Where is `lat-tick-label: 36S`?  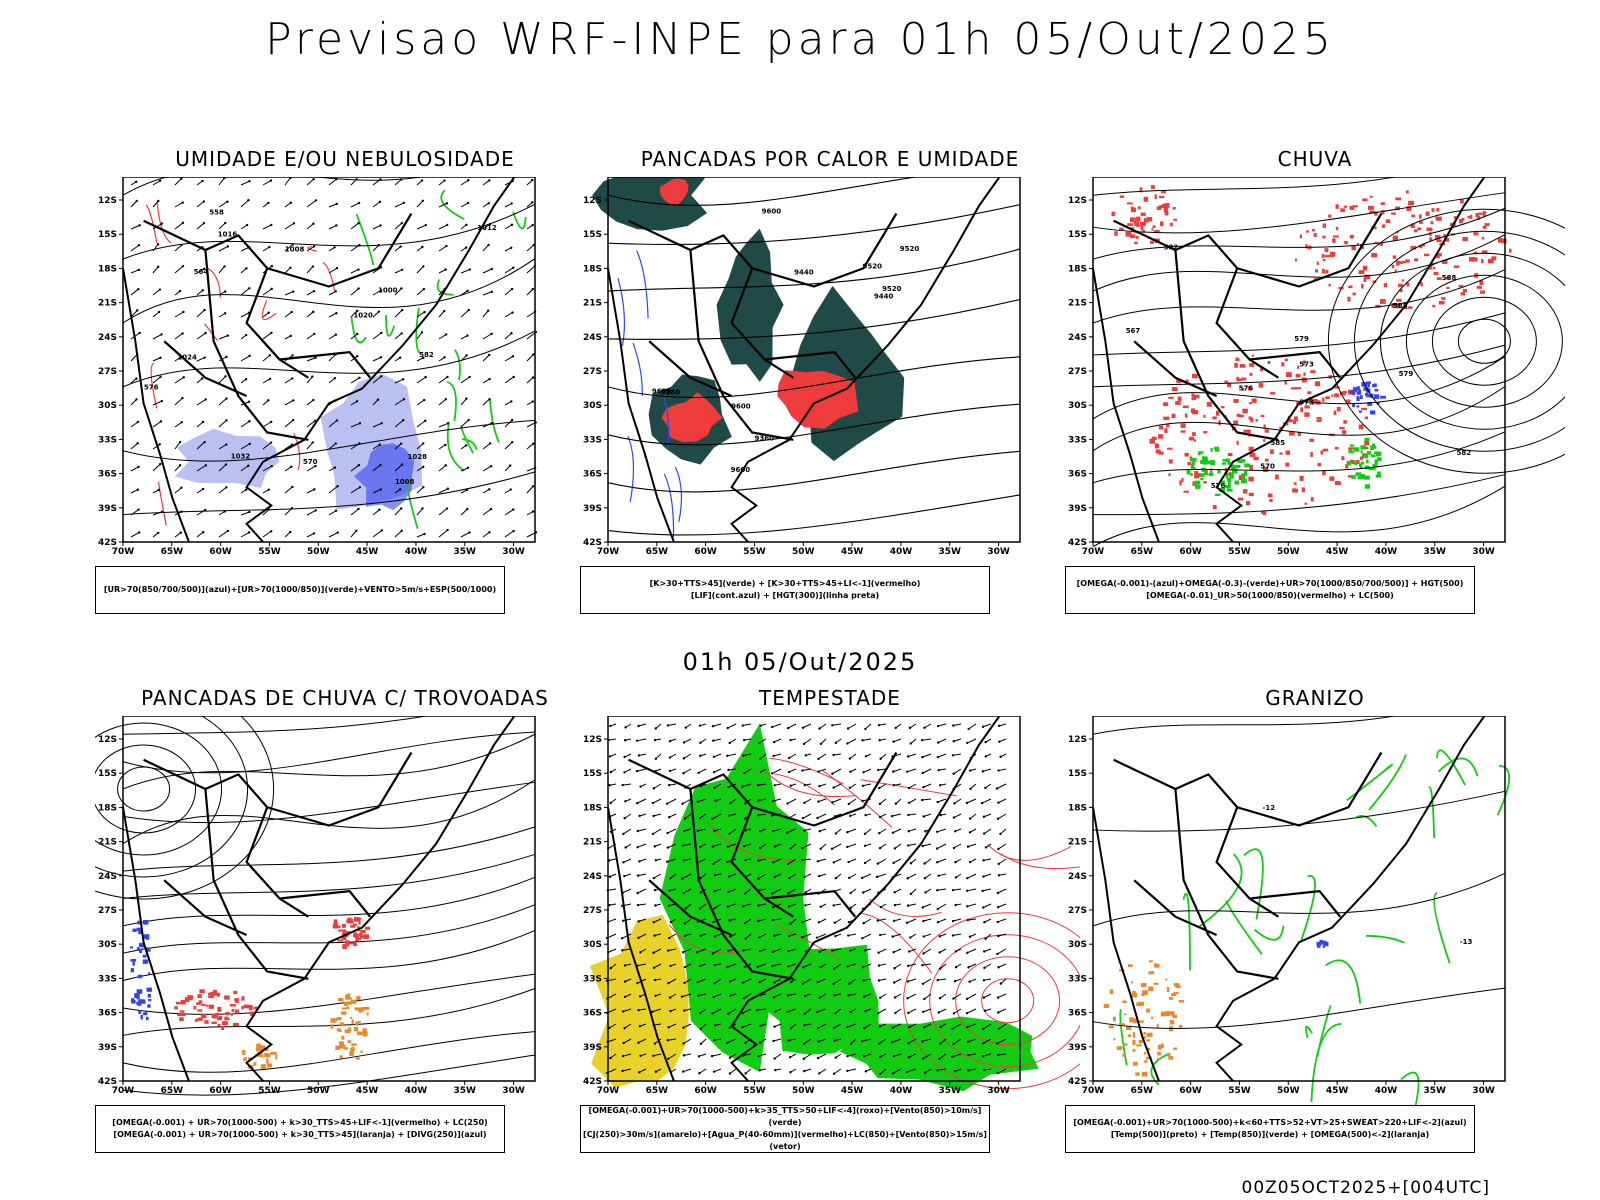
lat-tick-label: 36S is located at coordinates (592, 1014).